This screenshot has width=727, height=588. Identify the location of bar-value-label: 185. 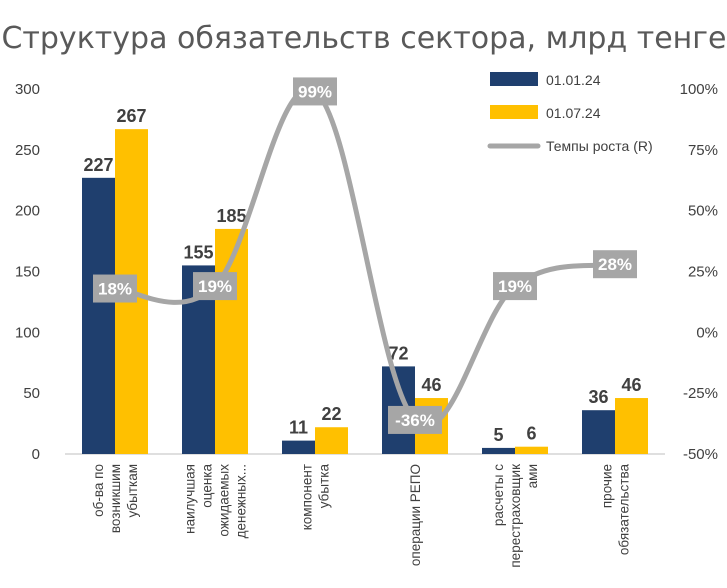
(231, 216).